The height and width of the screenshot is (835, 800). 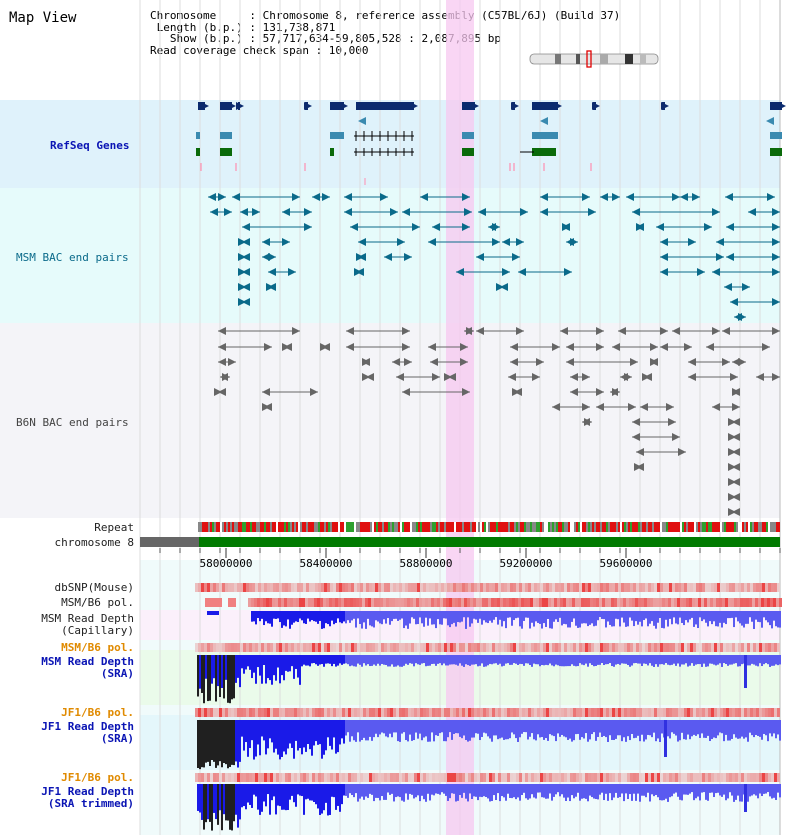 I want to click on b6n-bac-label: B6N BAC end pairs, so click(x=72, y=422).